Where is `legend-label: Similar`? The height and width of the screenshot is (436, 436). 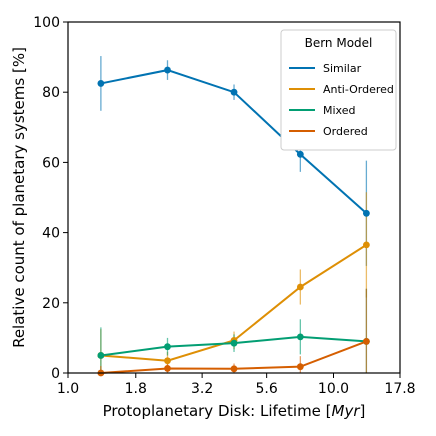 legend-label: Similar is located at coordinates (342, 68).